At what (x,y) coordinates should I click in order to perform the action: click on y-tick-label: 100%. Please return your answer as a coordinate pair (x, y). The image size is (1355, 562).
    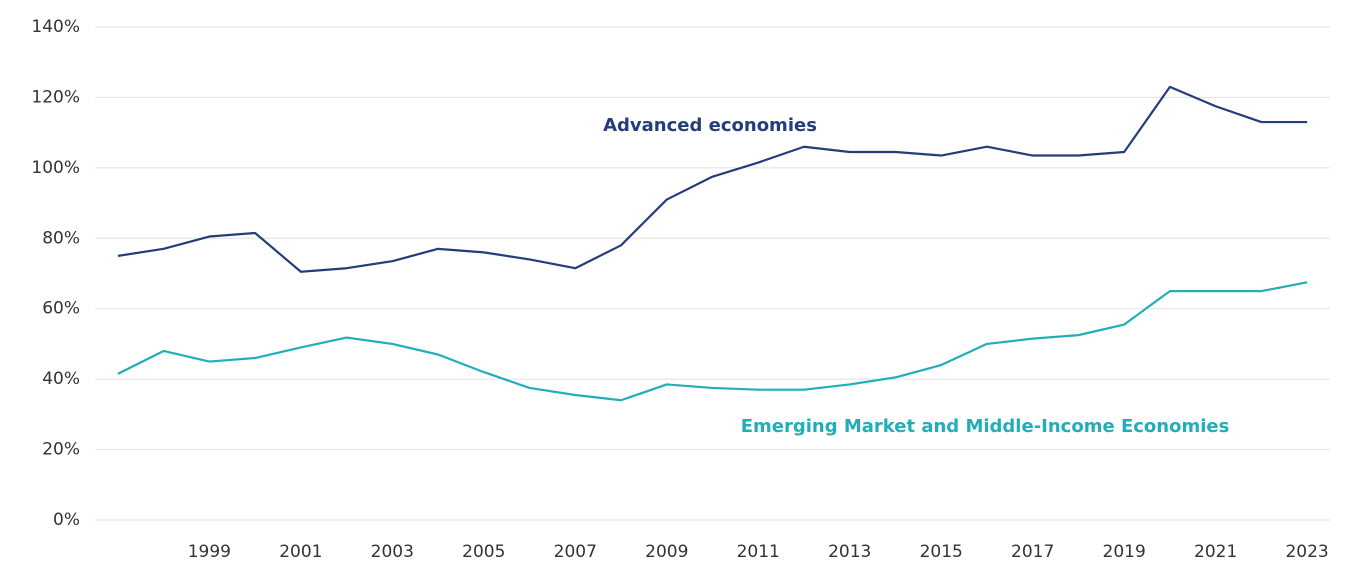
    Looking at the image, I should click on (55, 168).